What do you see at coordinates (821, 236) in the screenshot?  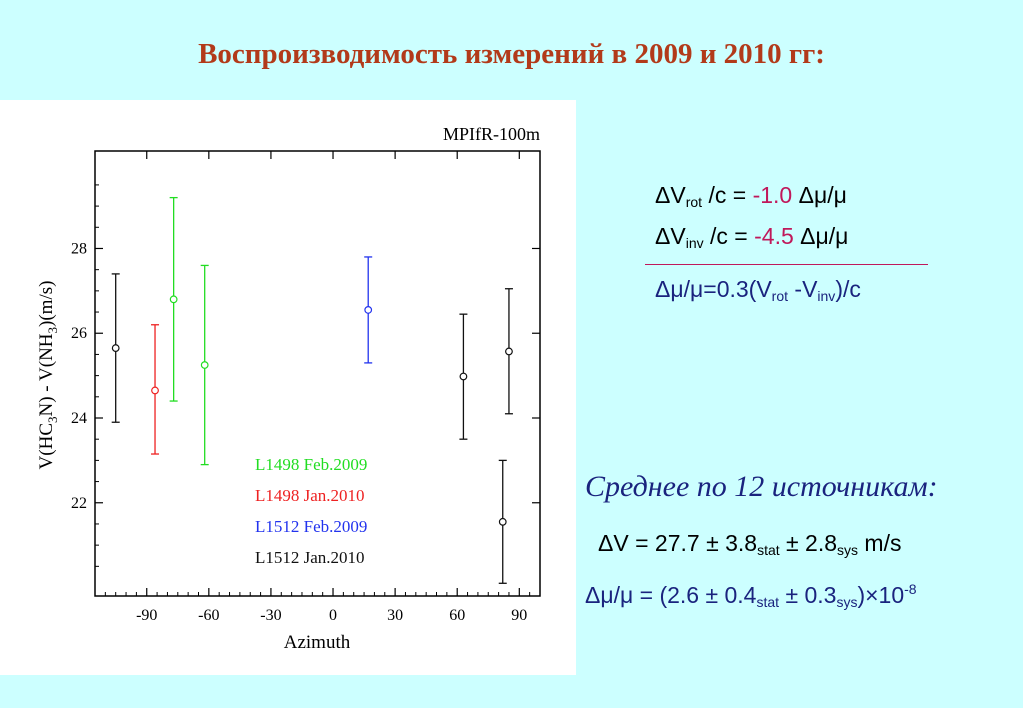 I see `inv-dmu: Δμ/μ` at bounding box center [821, 236].